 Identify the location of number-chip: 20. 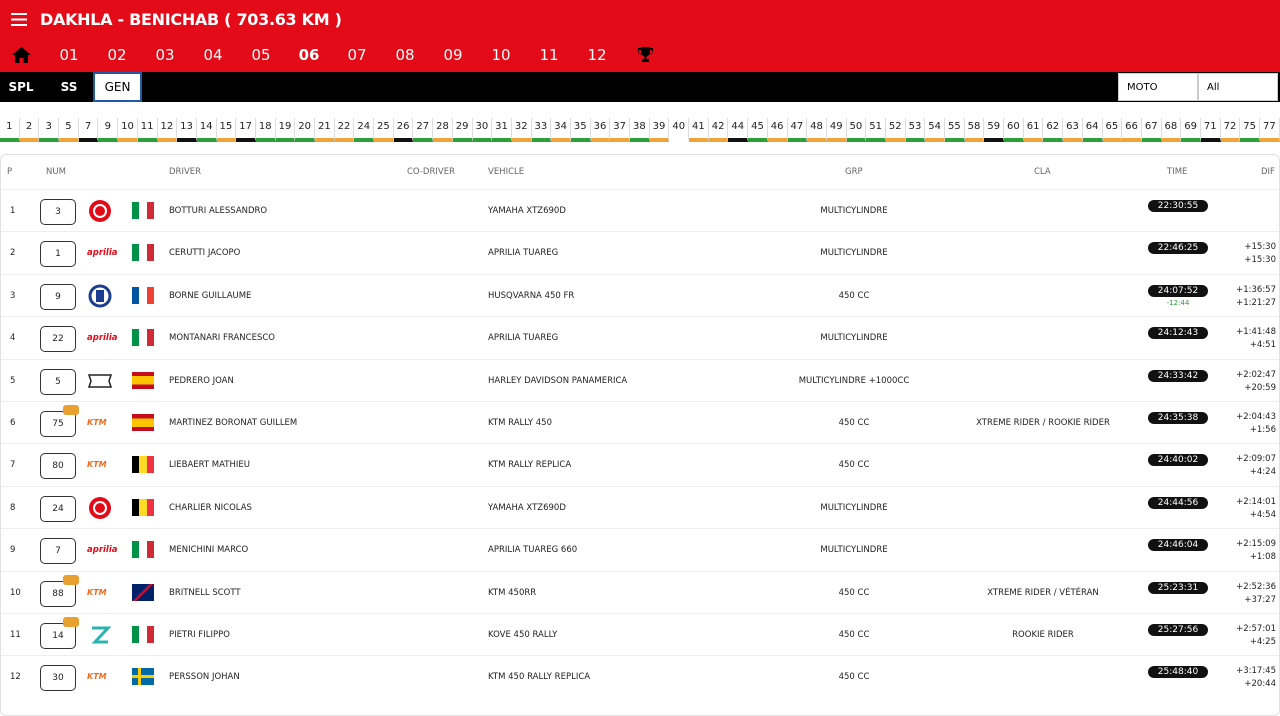
(305, 130).